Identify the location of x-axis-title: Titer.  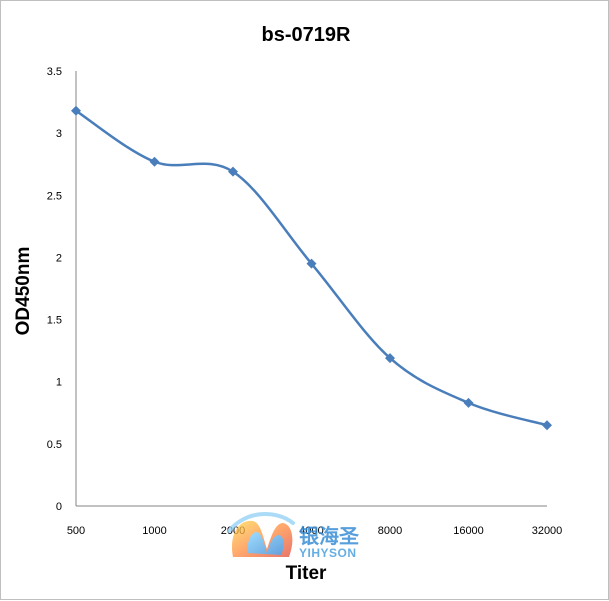
(306, 573).